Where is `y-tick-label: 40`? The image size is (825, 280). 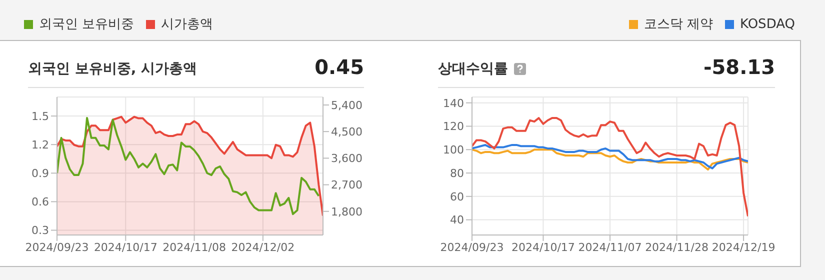 y-tick-label: 40 is located at coordinates (457, 220).